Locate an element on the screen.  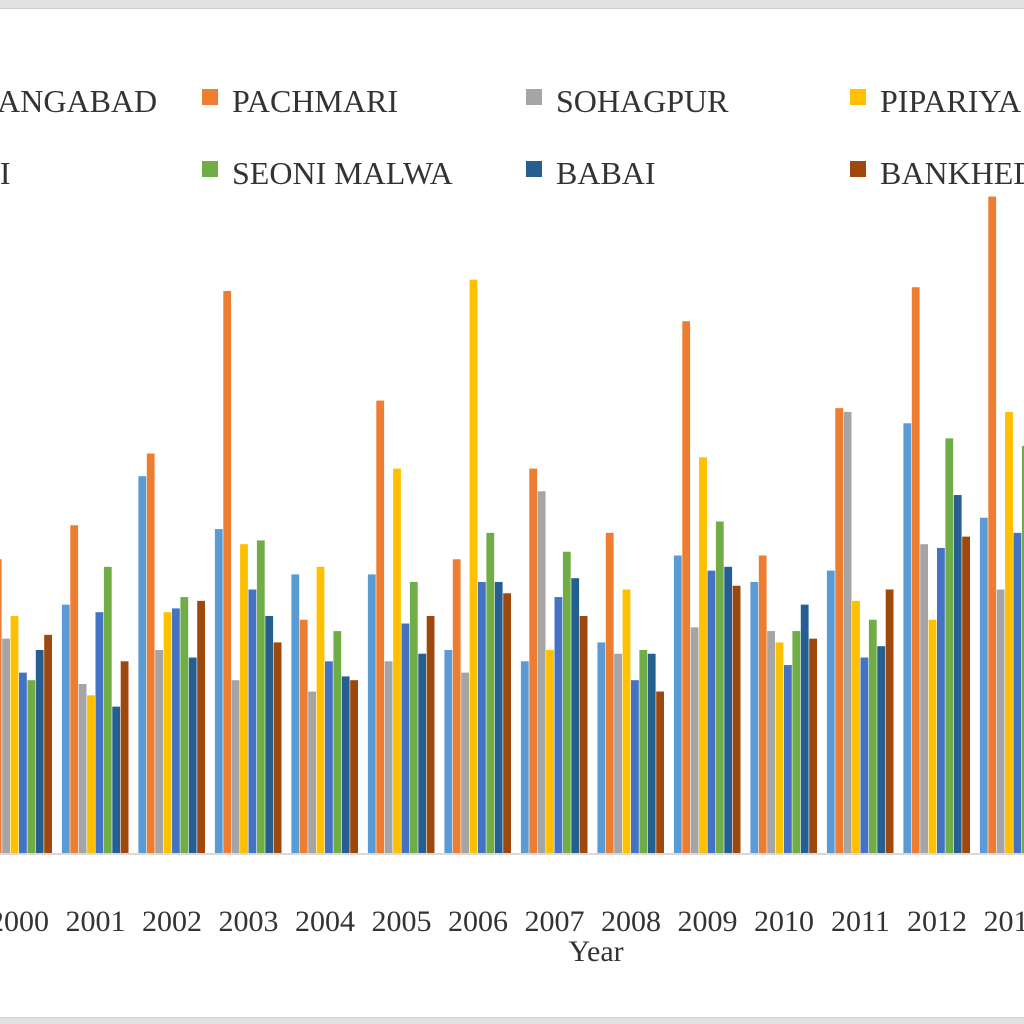
bar-bankhedi-2004 is located at coordinates (354, 767).